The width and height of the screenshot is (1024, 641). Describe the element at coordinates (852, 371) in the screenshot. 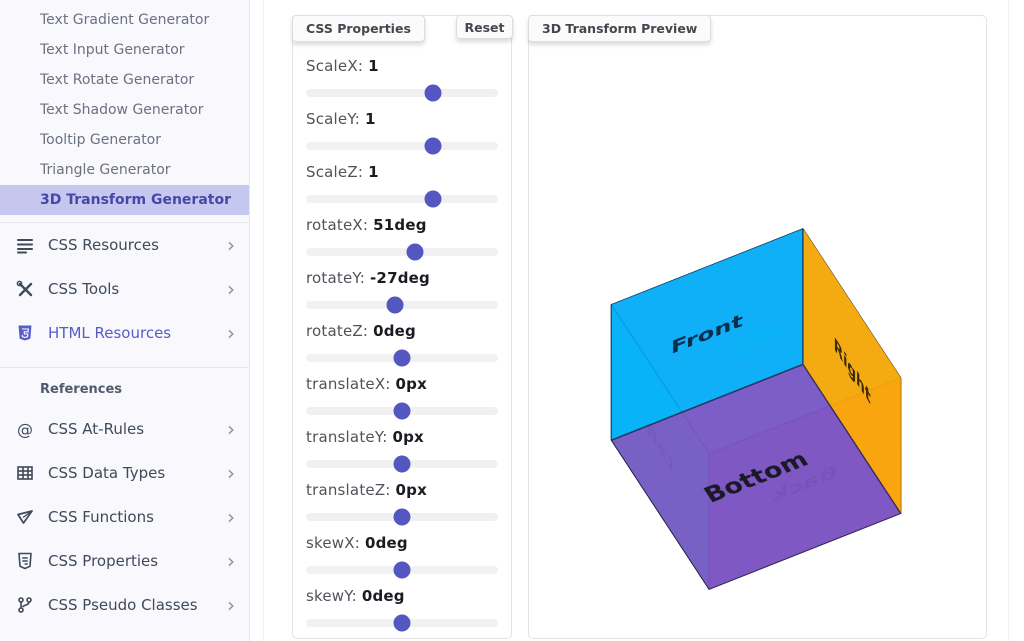

I see `cube-face-right-label: Right` at that location.